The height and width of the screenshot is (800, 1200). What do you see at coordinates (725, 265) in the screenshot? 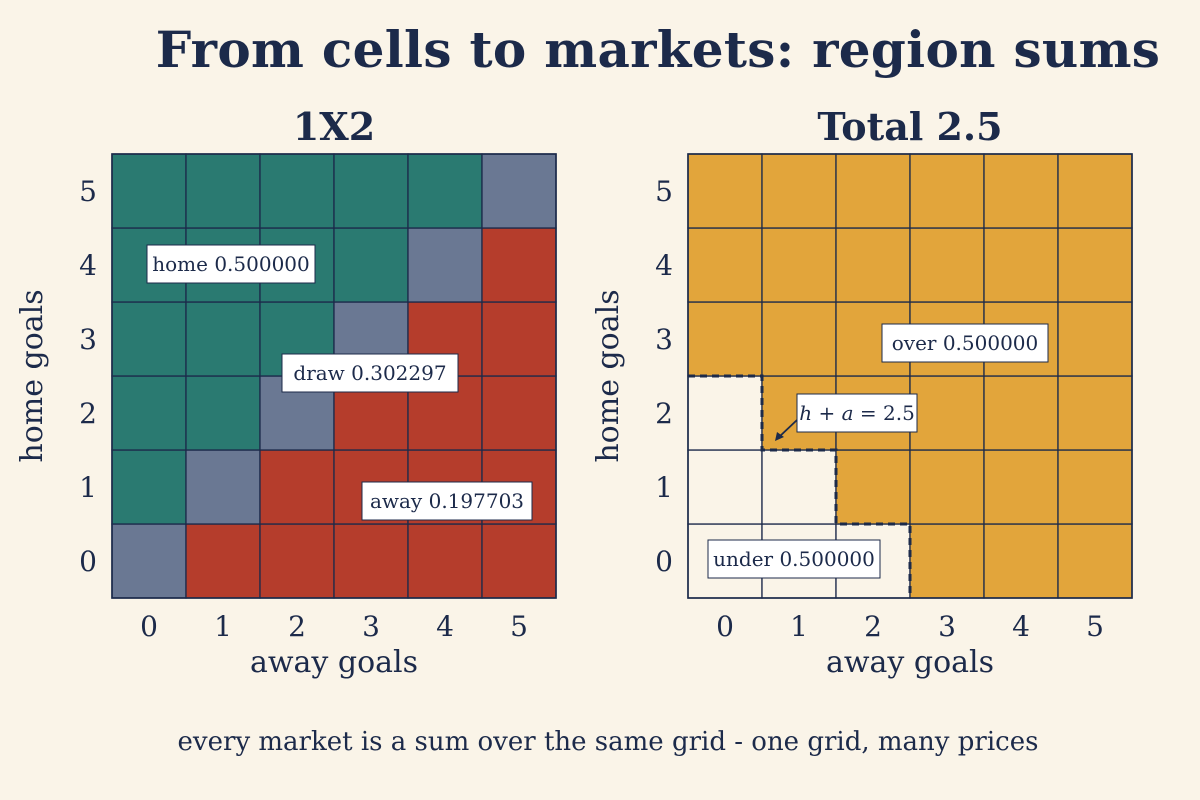
I see `cell-over-h4-a0` at bounding box center [725, 265].